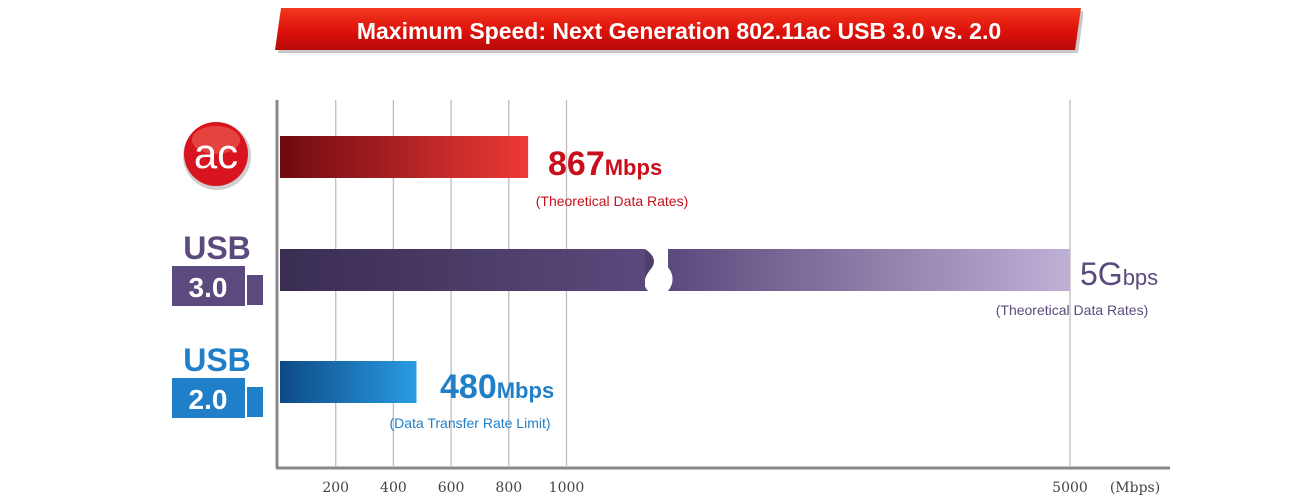 This screenshot has height=500, width=1300. I want to click on ac-logo-text: ac, so click(216, 153).